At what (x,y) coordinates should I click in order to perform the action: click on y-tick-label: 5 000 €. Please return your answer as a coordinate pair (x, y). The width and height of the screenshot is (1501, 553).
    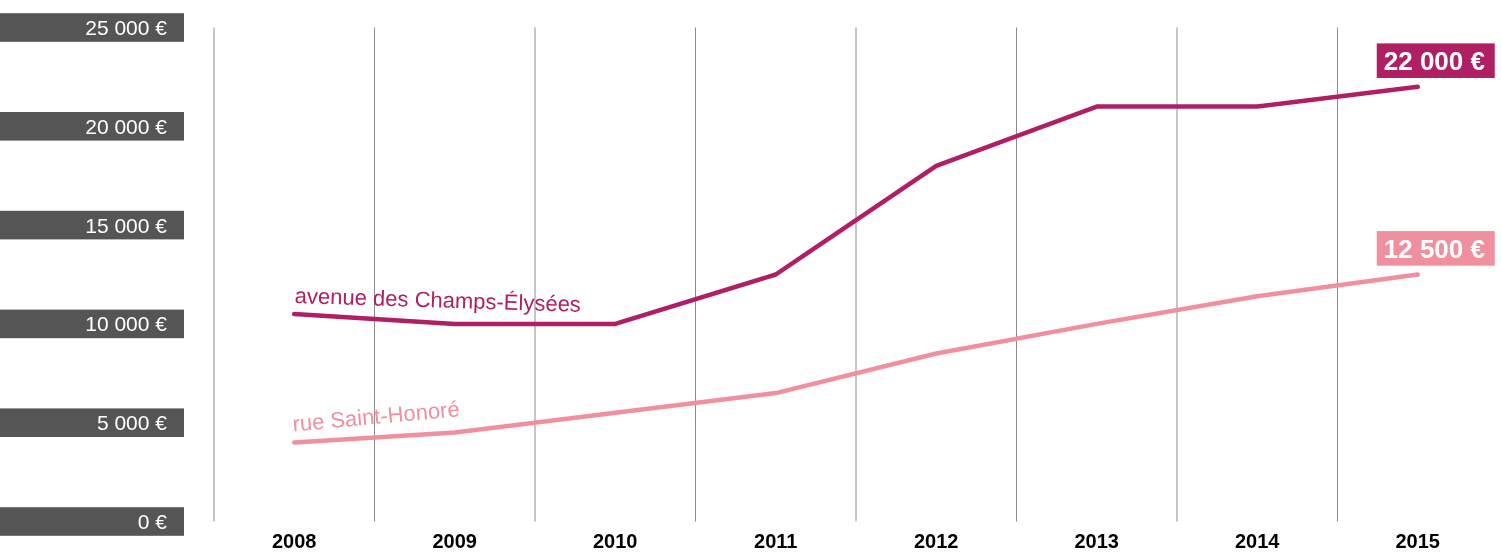
    Looking at the image, I should click on (132, 423).